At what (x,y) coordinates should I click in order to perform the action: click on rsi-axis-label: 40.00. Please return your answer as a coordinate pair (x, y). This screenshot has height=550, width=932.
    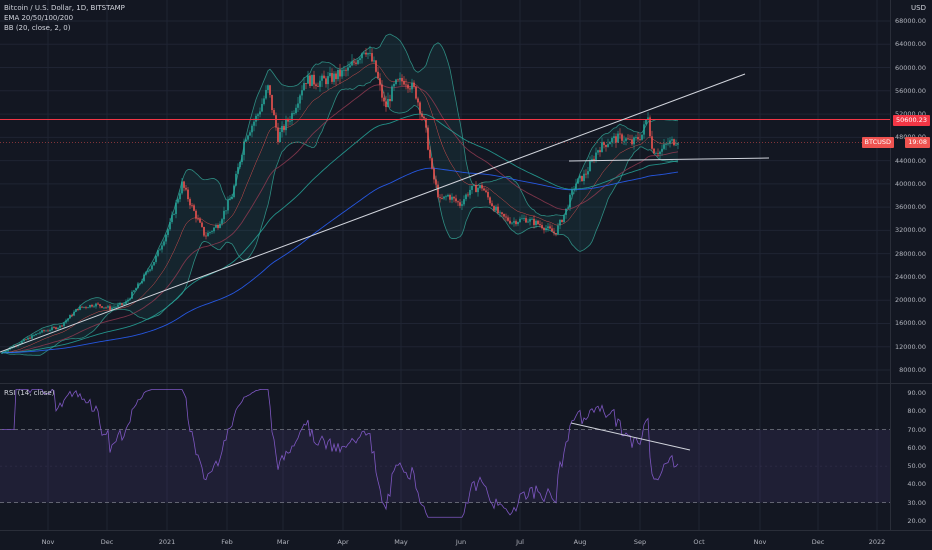
    Looking at the image, I should click on (916, 484).